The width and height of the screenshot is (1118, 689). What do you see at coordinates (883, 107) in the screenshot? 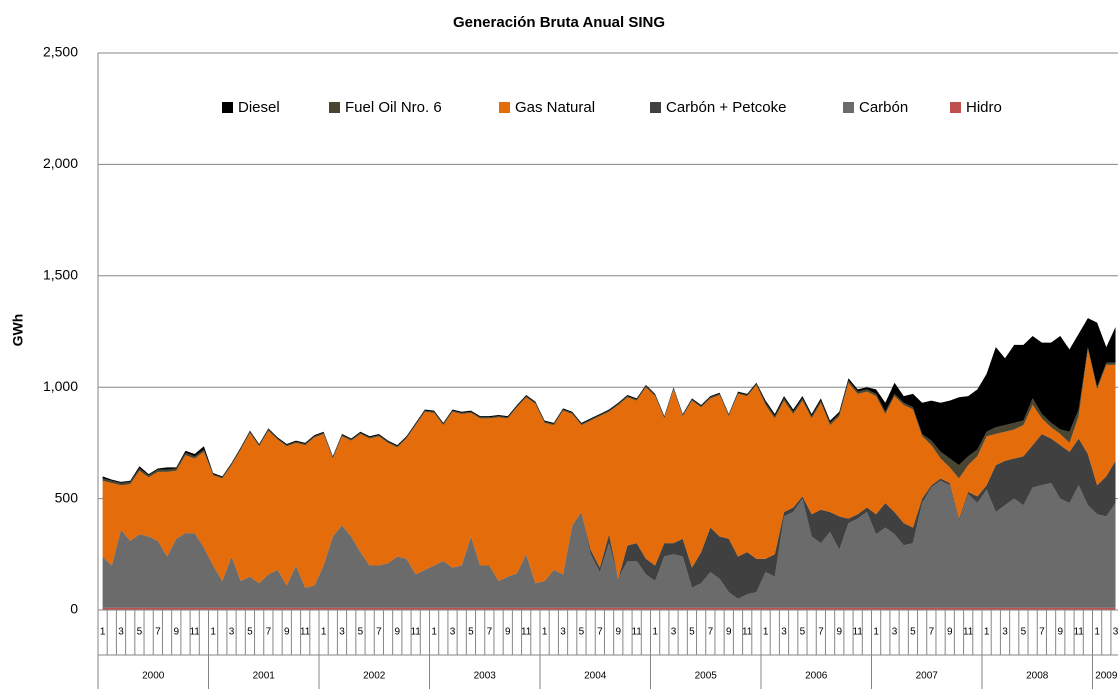
I see `legend-label: Carbón` at bounding box center [883, 107].